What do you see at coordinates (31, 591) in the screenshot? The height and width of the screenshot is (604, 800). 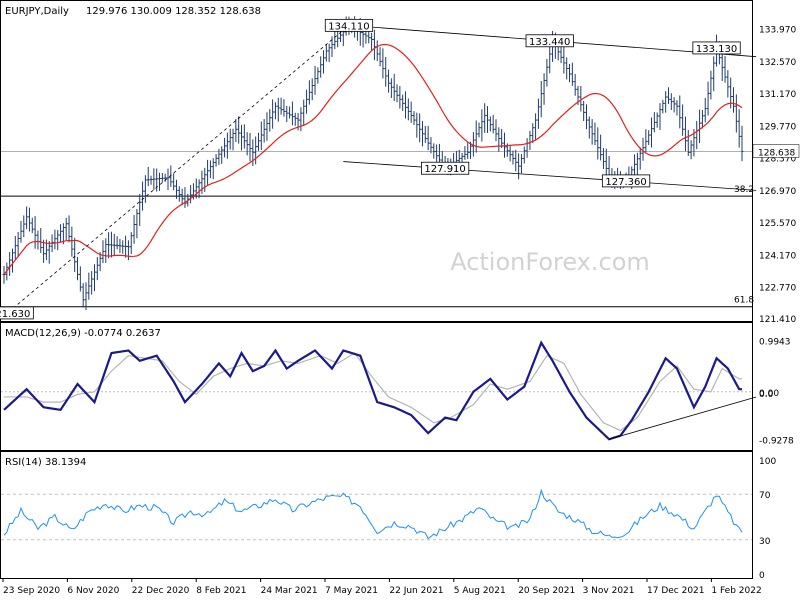 I see `xtick-label: 23 Sep 2020` at bounding box center [31, 591].